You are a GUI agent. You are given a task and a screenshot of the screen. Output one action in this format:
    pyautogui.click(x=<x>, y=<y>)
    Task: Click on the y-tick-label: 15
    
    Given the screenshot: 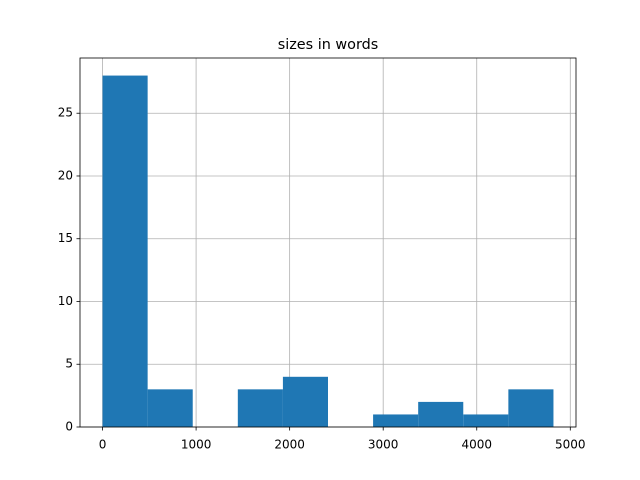 What is the action you would take?
    pyautogui.click(x=65, y=238)
    